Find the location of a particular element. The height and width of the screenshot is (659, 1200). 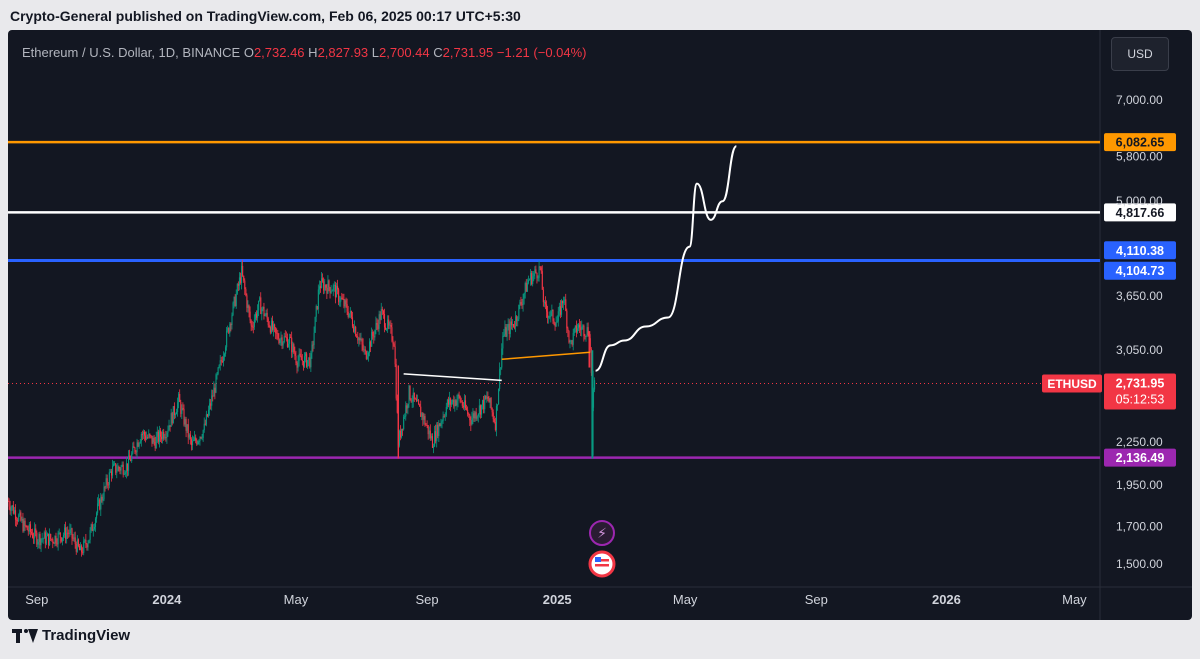

currency-button: USD is located at coordinates (1140, 54).